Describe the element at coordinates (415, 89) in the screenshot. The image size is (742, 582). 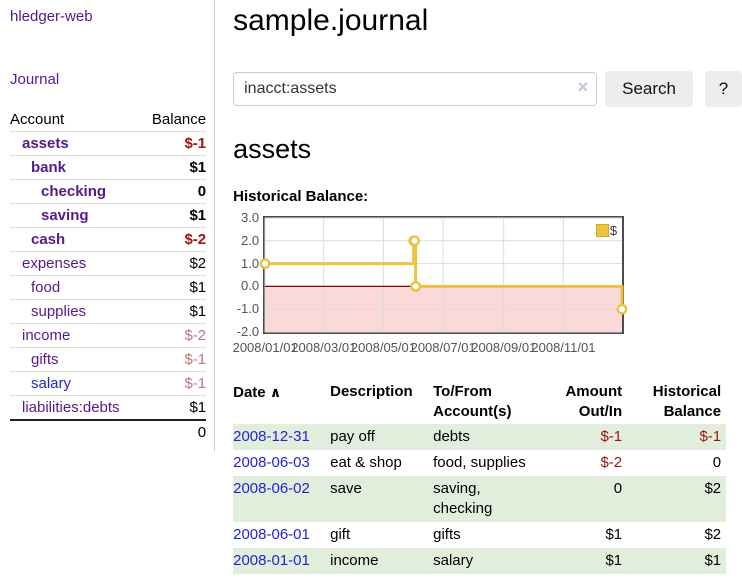
I see `search-input` at that location.